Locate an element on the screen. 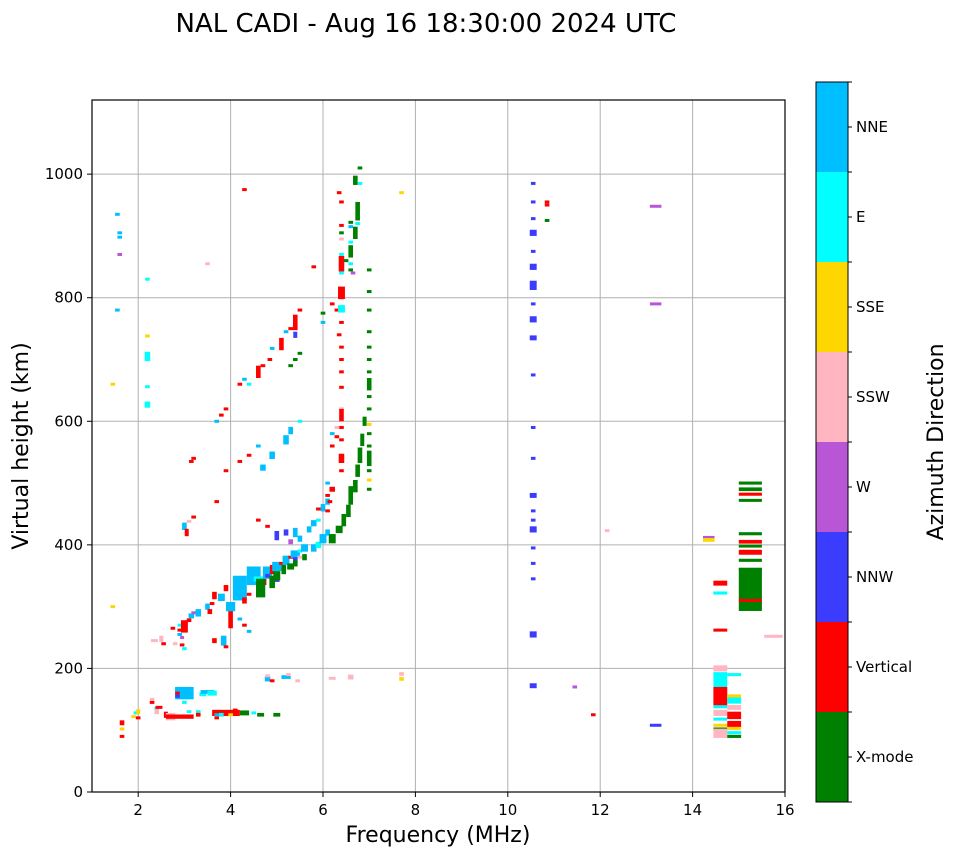  x-tick-label: 12 is located at coordinates (600, 810).